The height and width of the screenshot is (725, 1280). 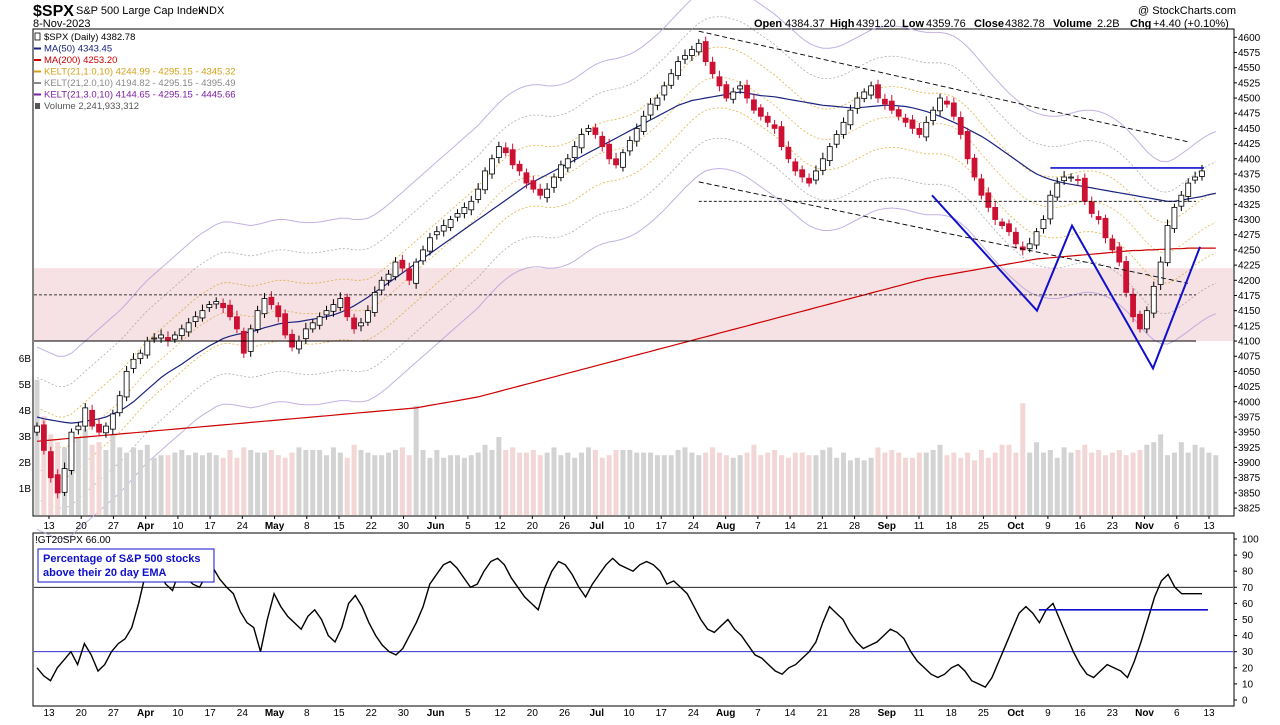 I want to click on low-label: Low, so click(x=913, y=24).